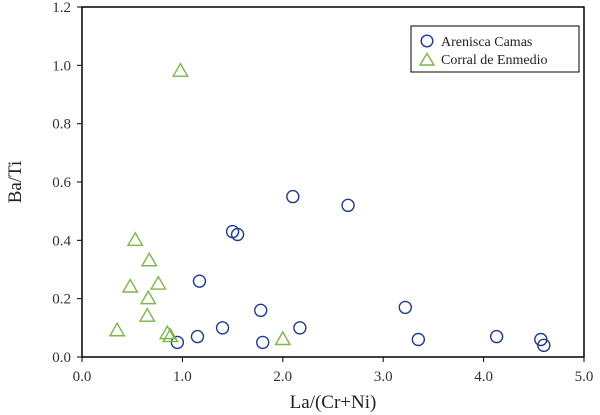 This screenshot has height=415, width=600. I want to click on x-tick-label: 1.0, so click(182, 377).